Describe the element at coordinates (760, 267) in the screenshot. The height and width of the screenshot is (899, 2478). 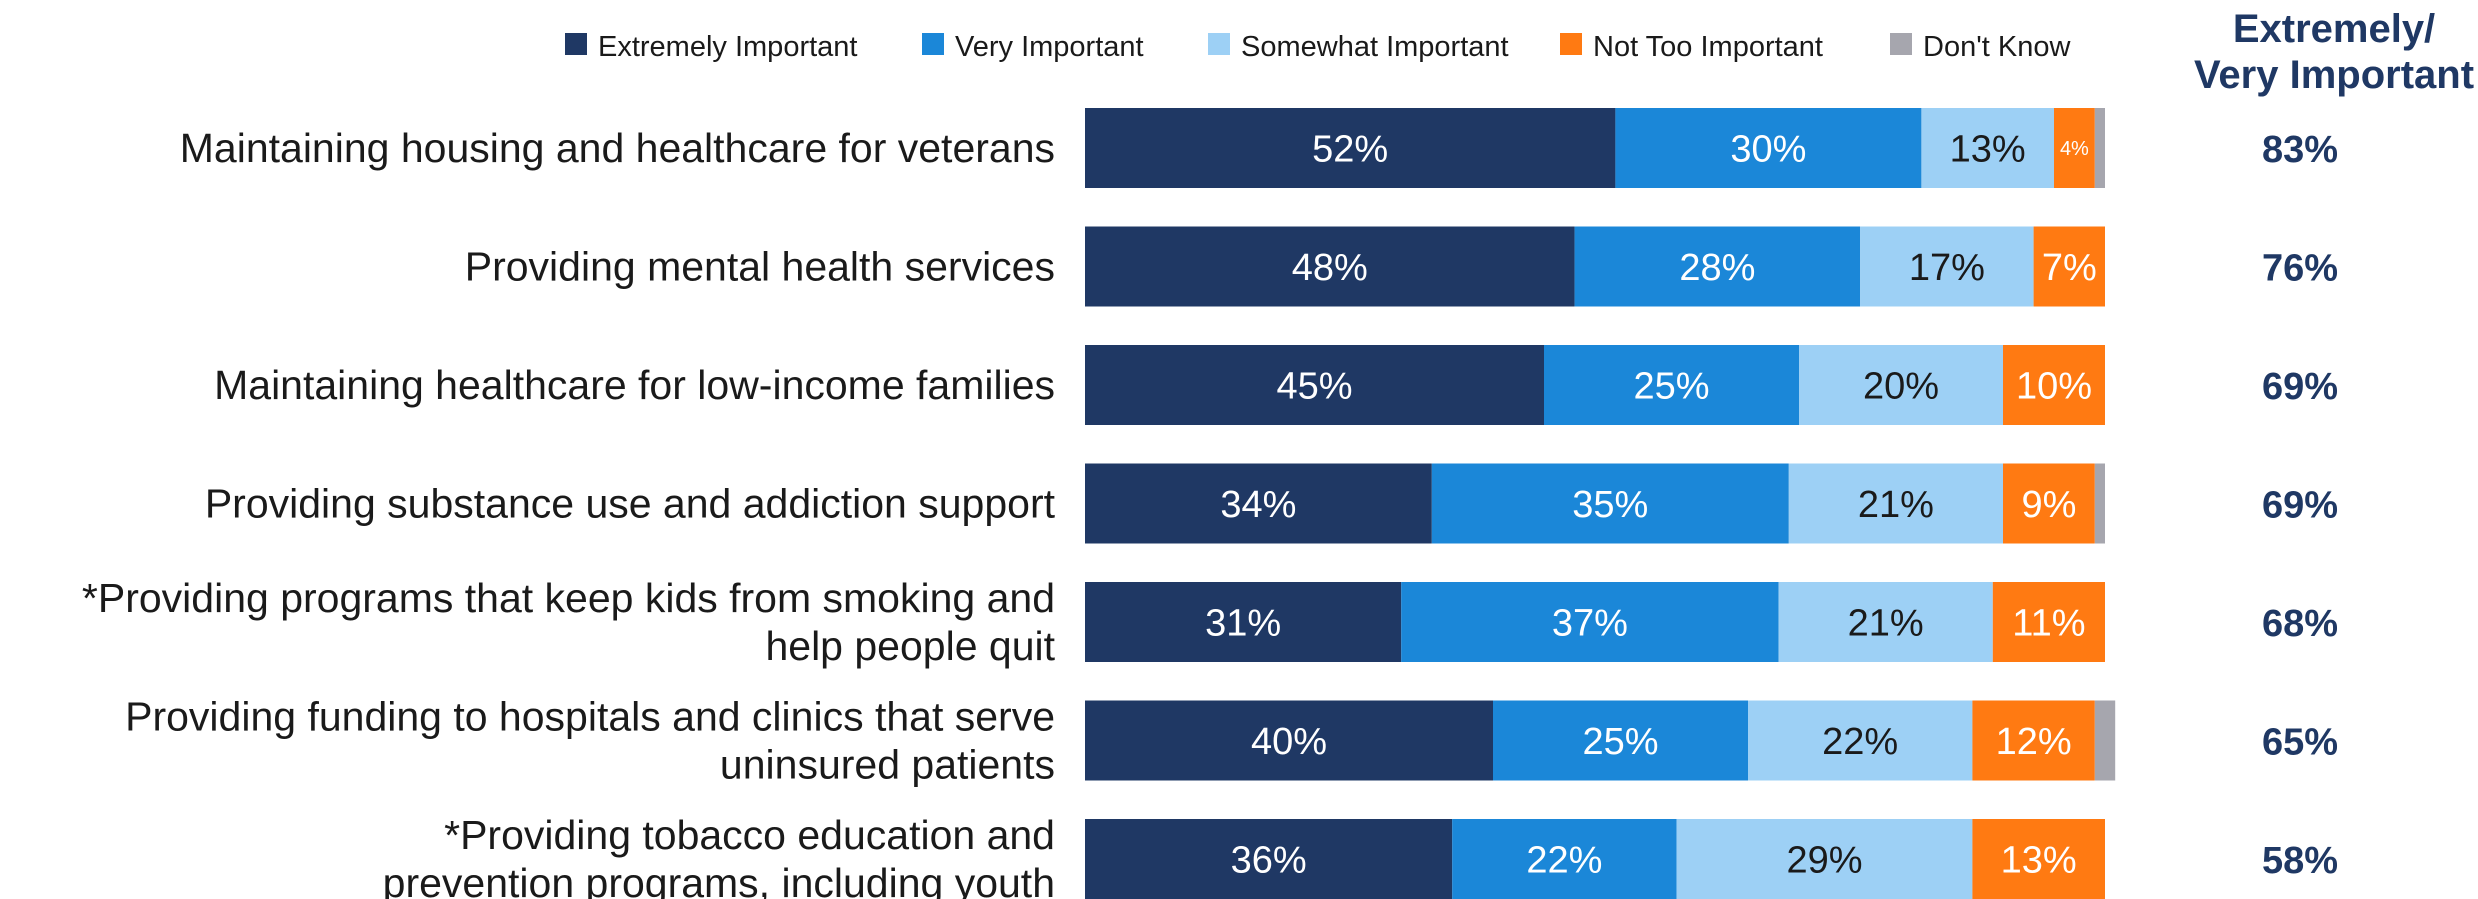
I see `category-label: Providing mental health services` at that location.